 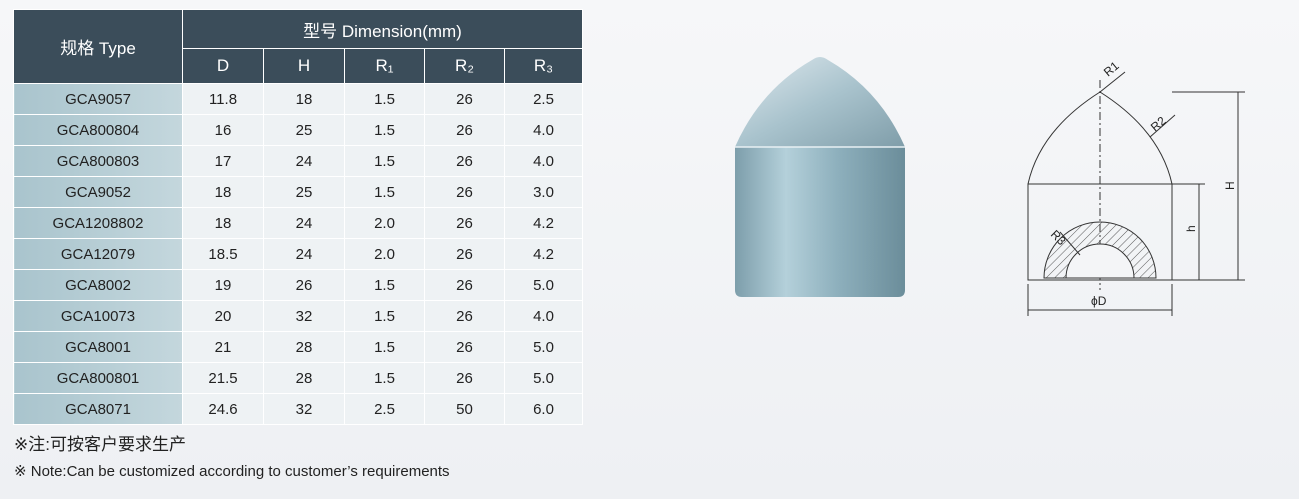 I want to click on table-row: GCA800803 17 24 1.5 26 4.0, so click(x=298, y=161).